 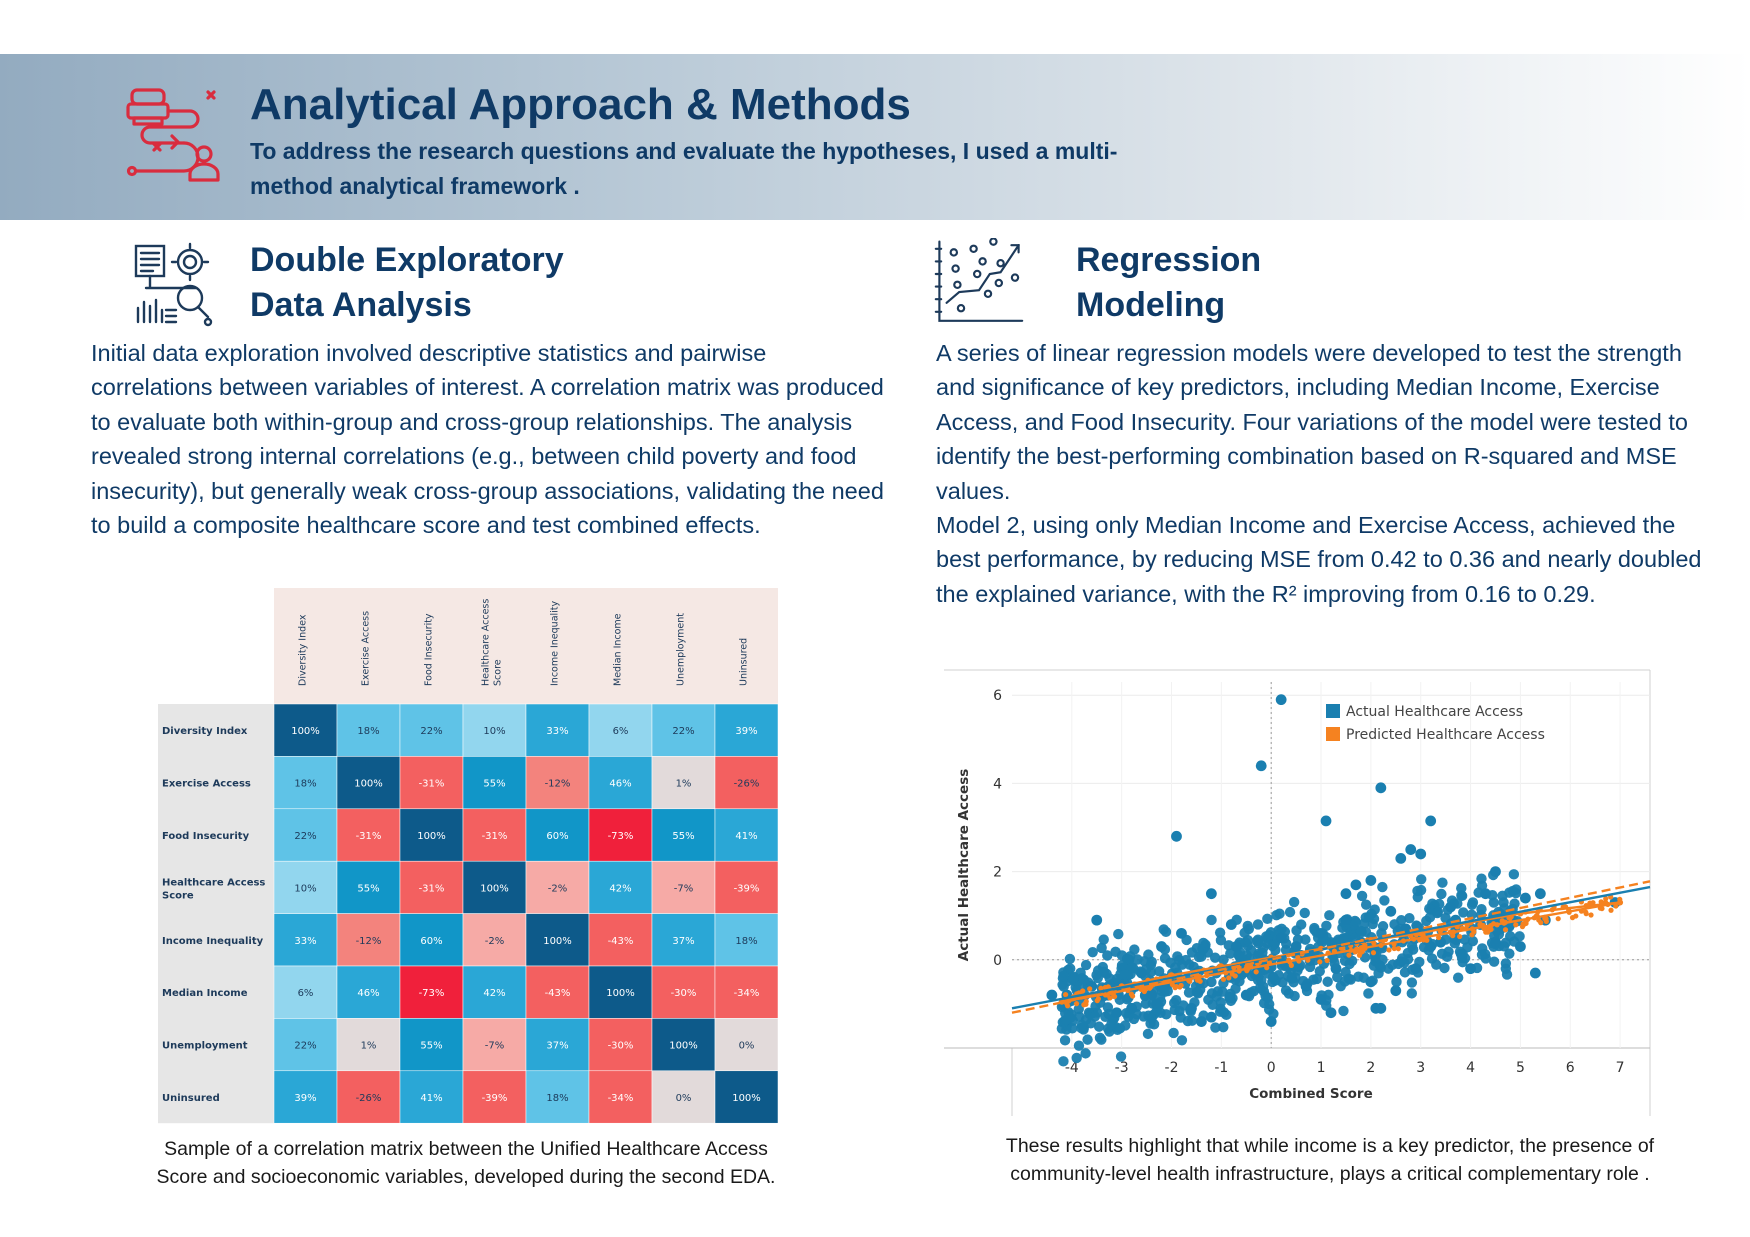 What do you see at coordinates (1620, 1068) in the screenshot?
I see `x-tick-label: 7` at bounding box center [1620, 1068].